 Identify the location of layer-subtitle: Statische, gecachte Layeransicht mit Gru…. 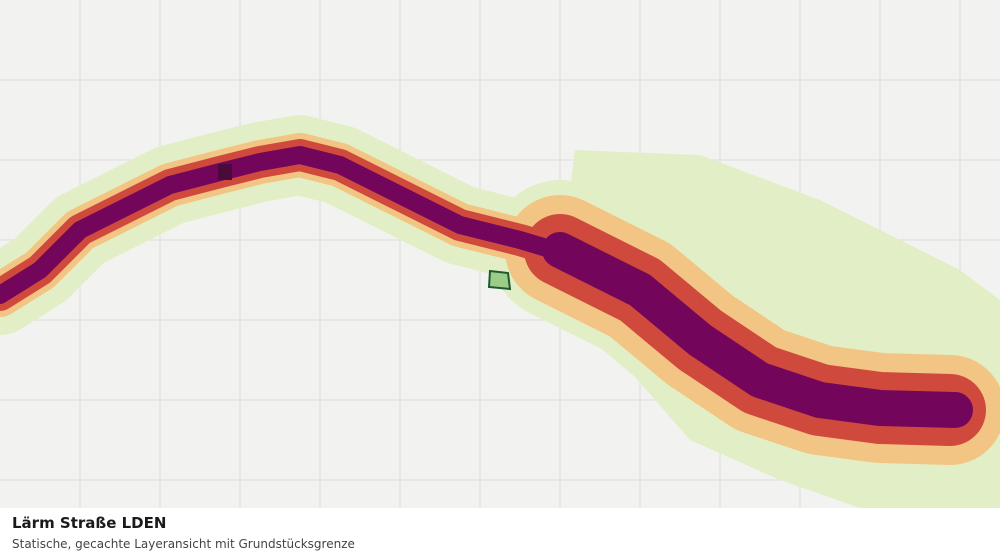
(183, 544).